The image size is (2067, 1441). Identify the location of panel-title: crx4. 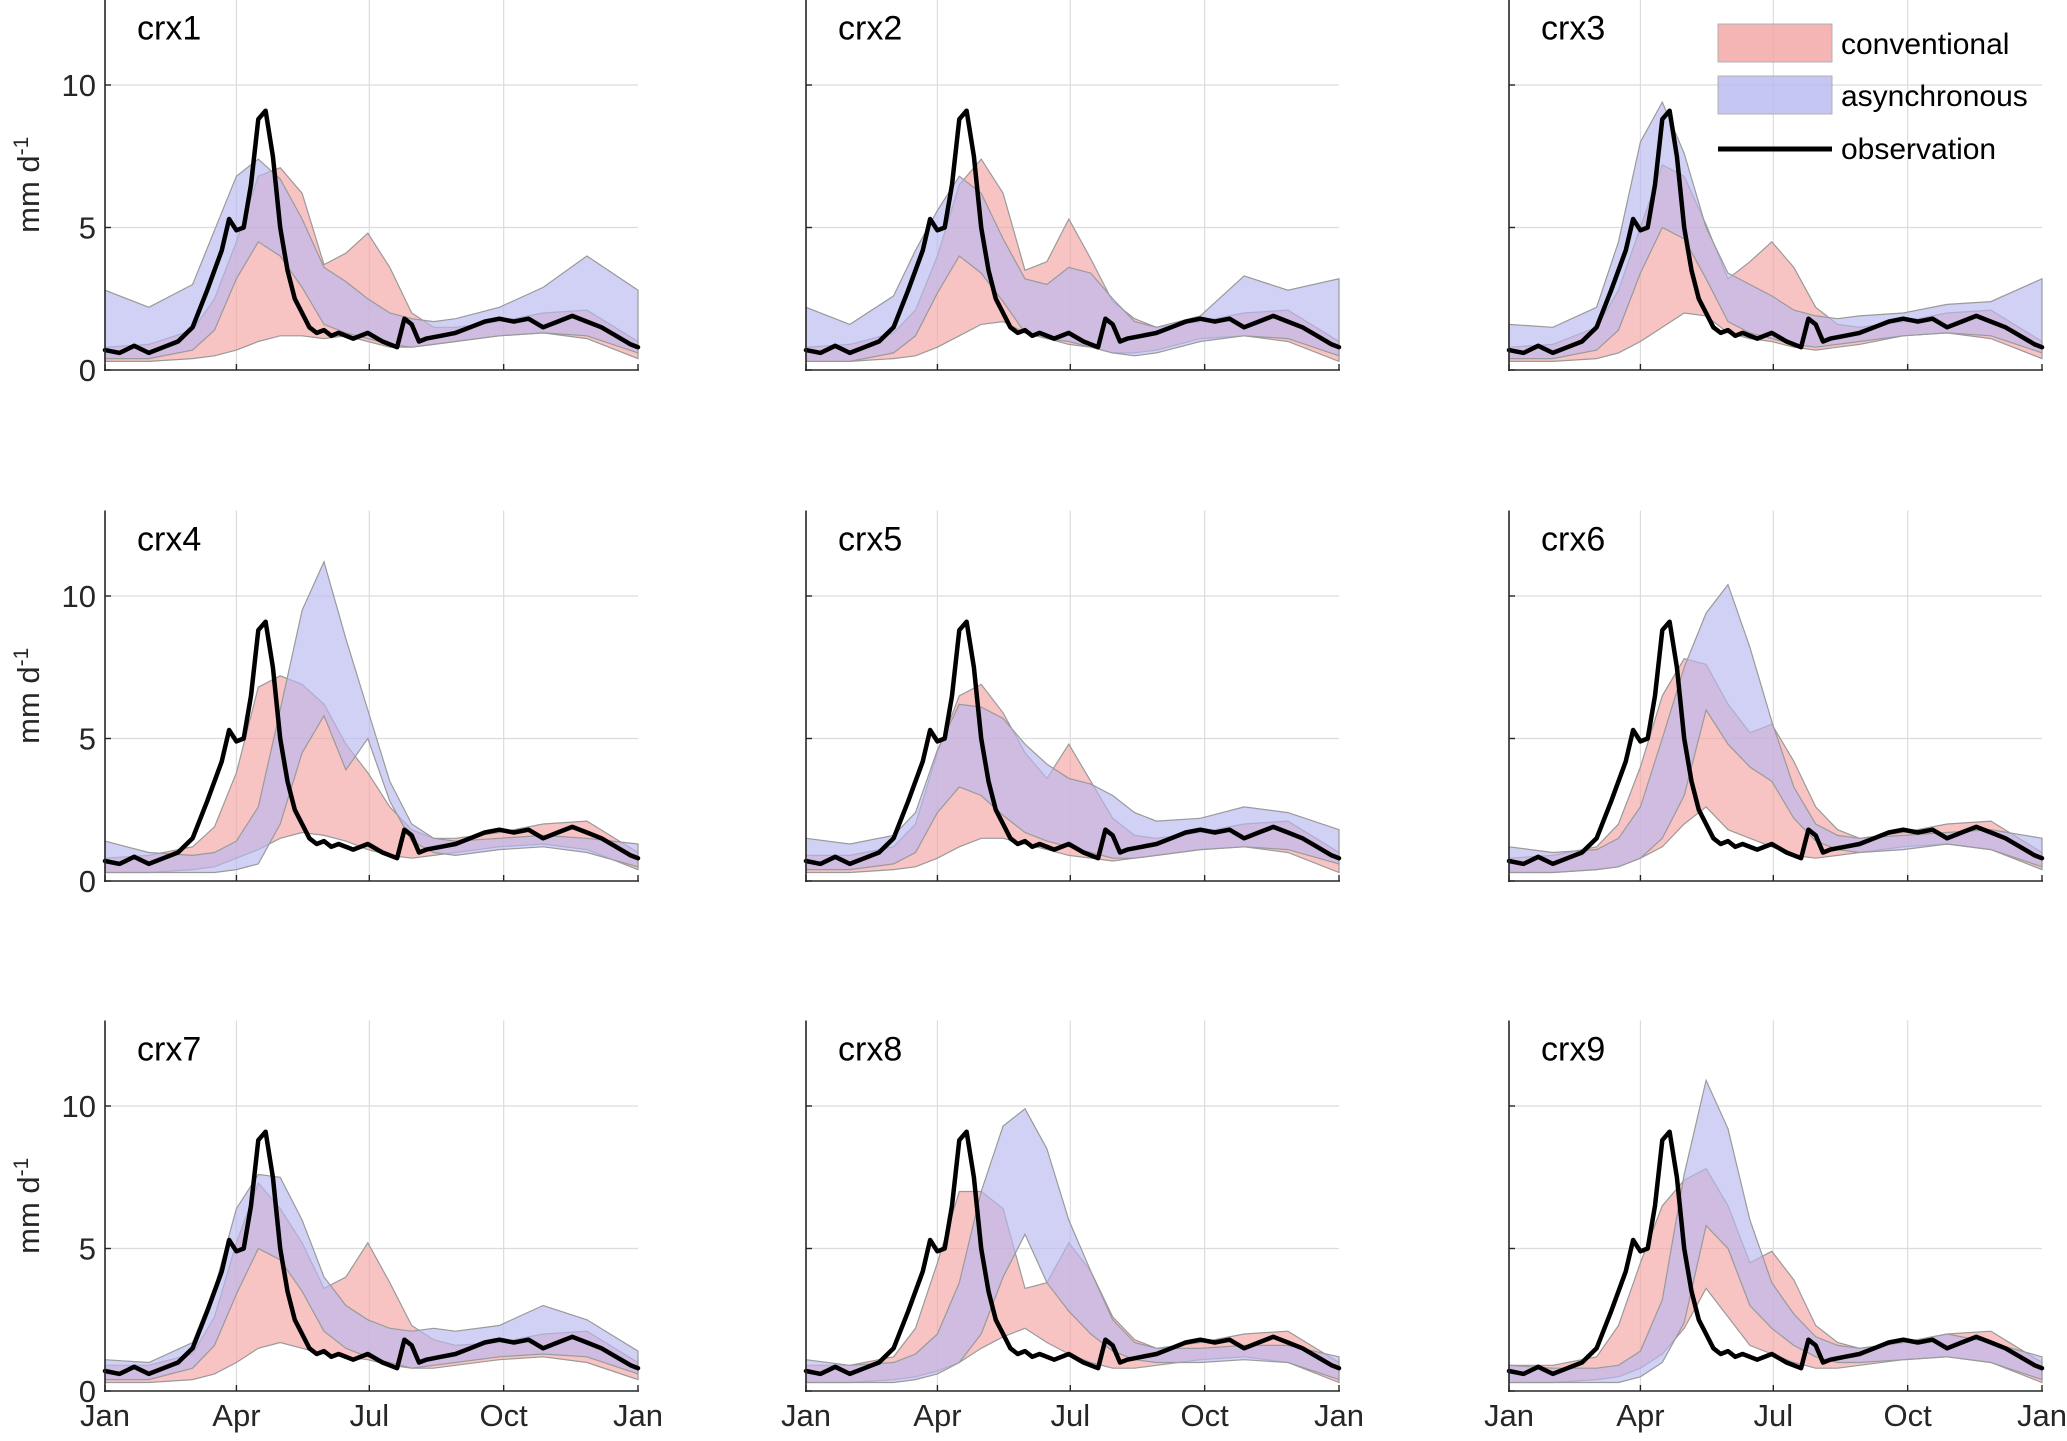
(169, 540).